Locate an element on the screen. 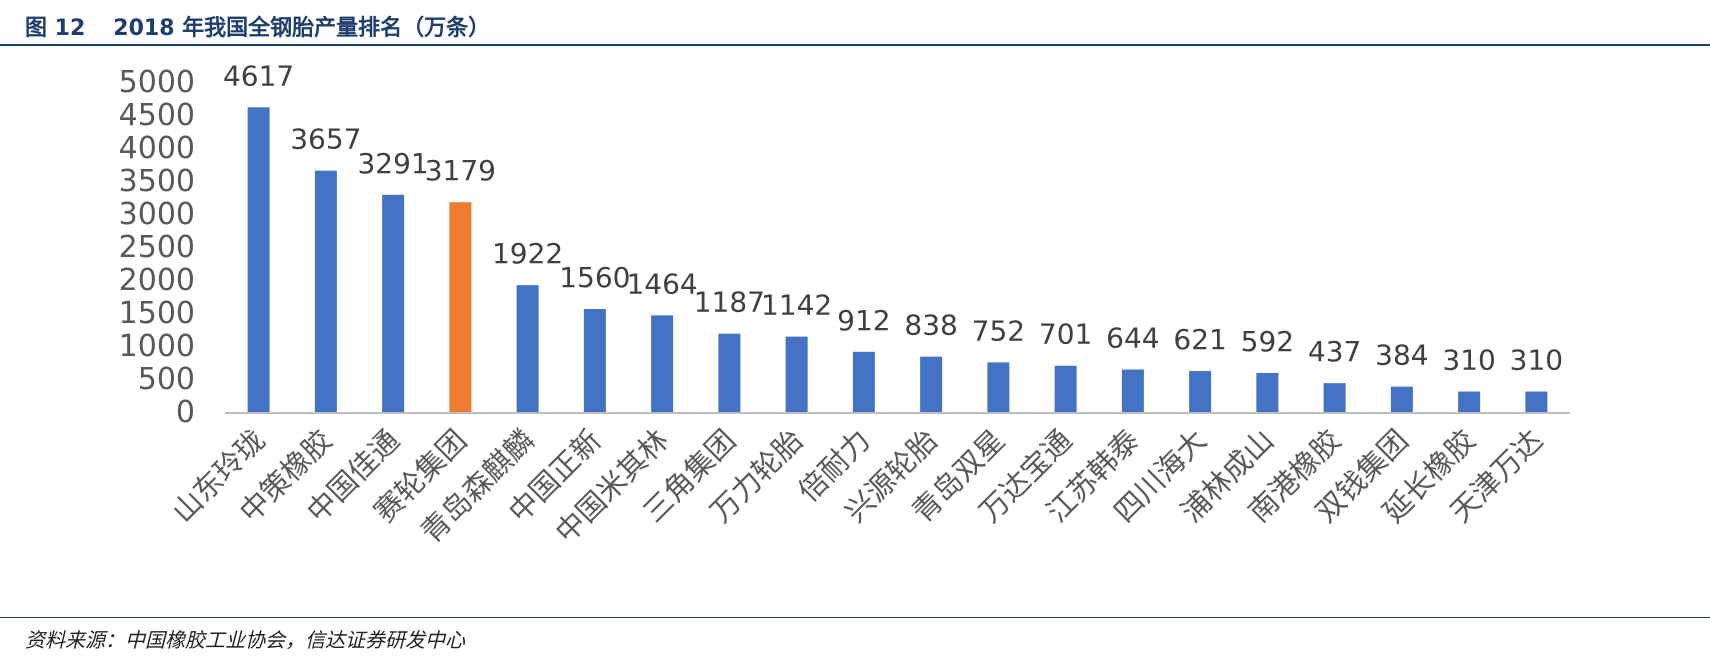  data-label: 1560 is located at coordinates (594, 277).